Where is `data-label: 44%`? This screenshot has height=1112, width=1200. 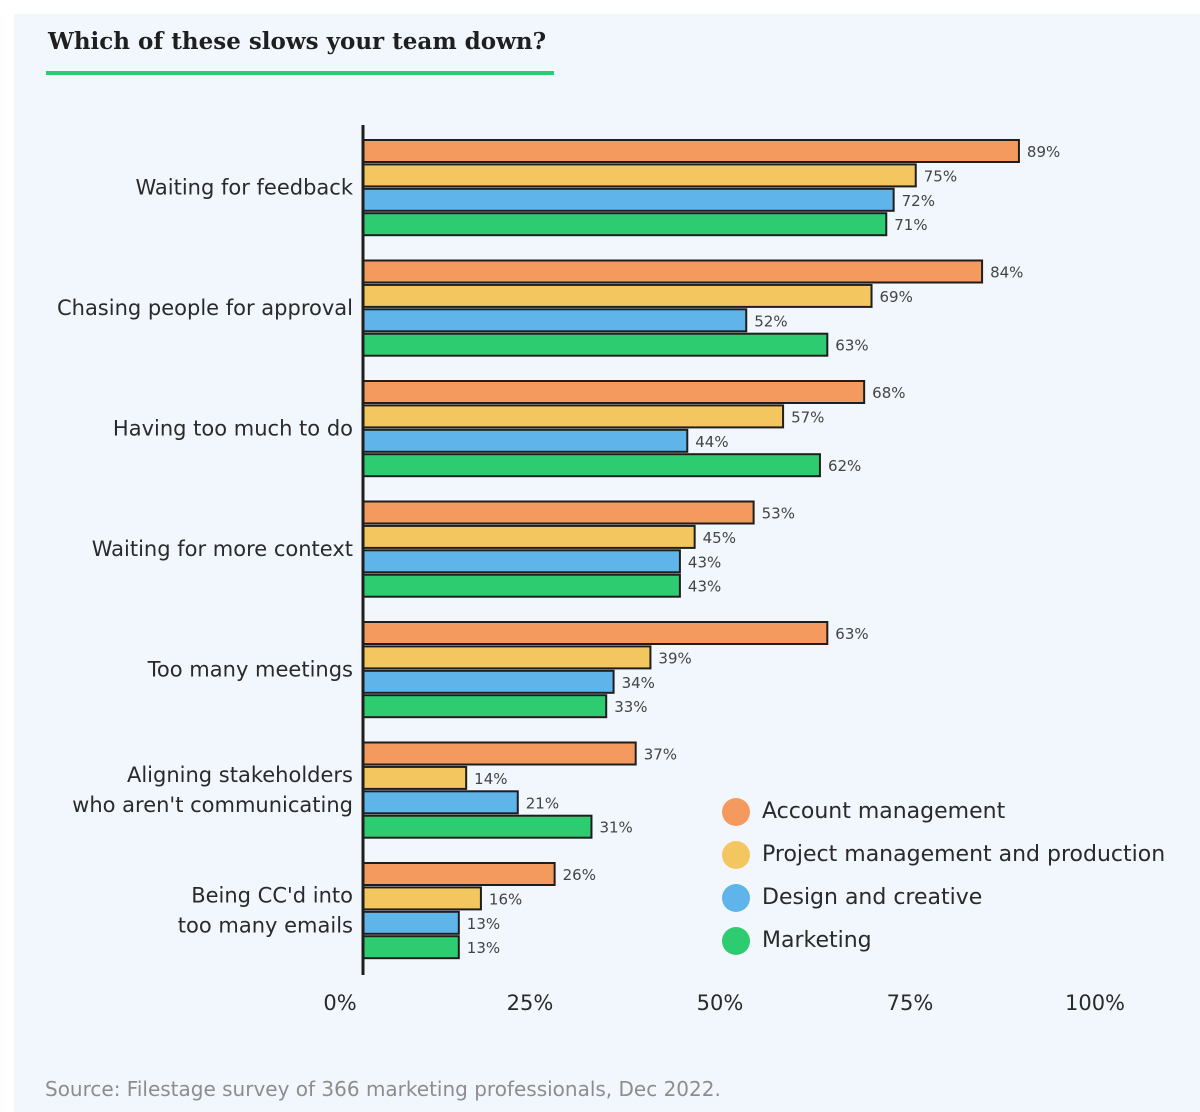 data-label: 44% is located at coordinates (711, 442).